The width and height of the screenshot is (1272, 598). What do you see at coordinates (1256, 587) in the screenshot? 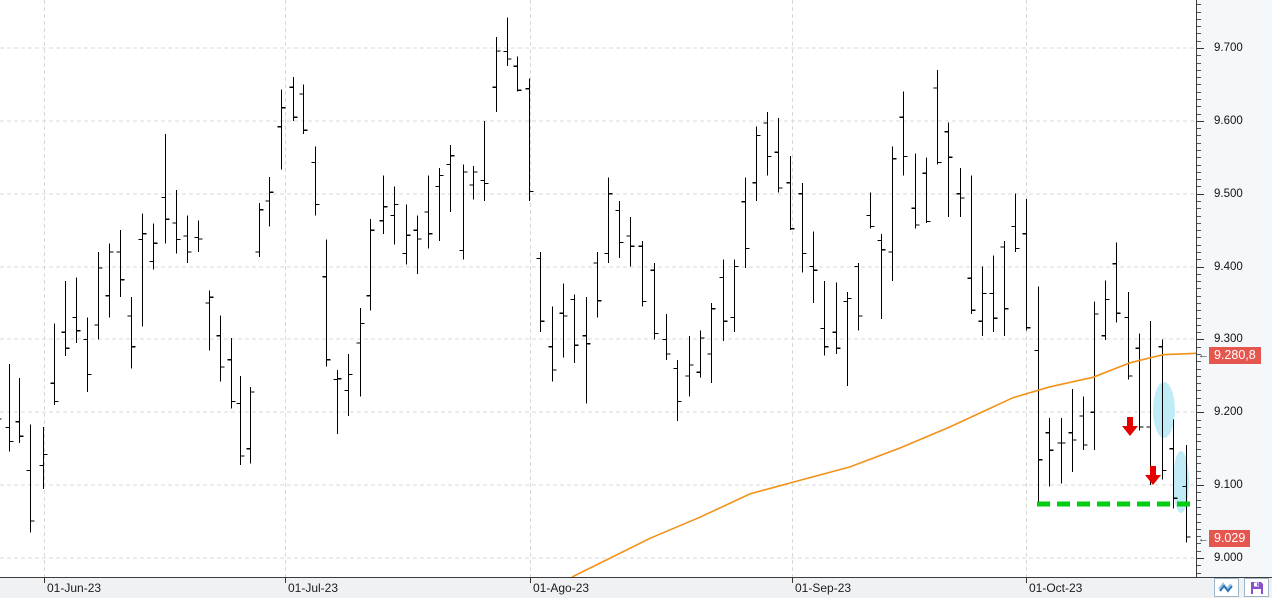
I see `save-toolbar-button` at bounding box center [1256, 587].